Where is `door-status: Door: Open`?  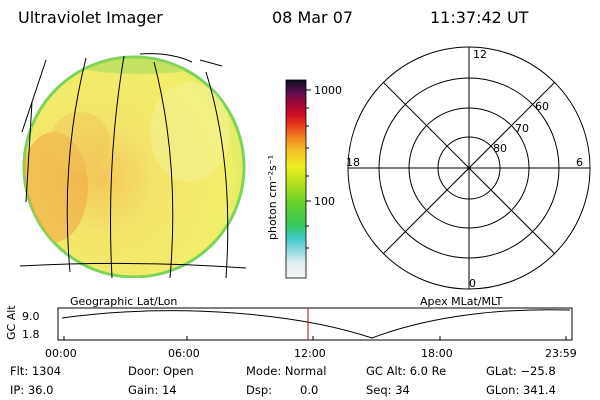
door-status: Door: Open is located at coordinates (161, 371).